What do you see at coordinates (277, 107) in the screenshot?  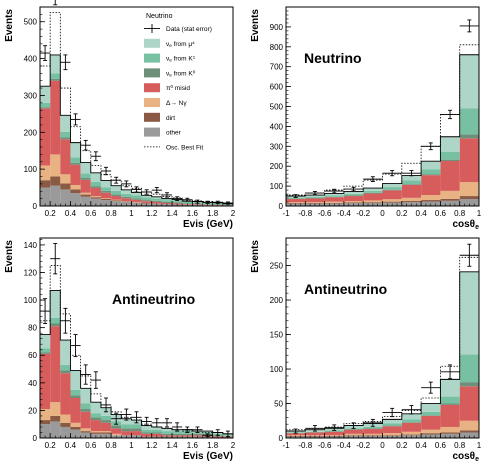 I see `y-tick-label: 500` at bounding box center [277, 107].